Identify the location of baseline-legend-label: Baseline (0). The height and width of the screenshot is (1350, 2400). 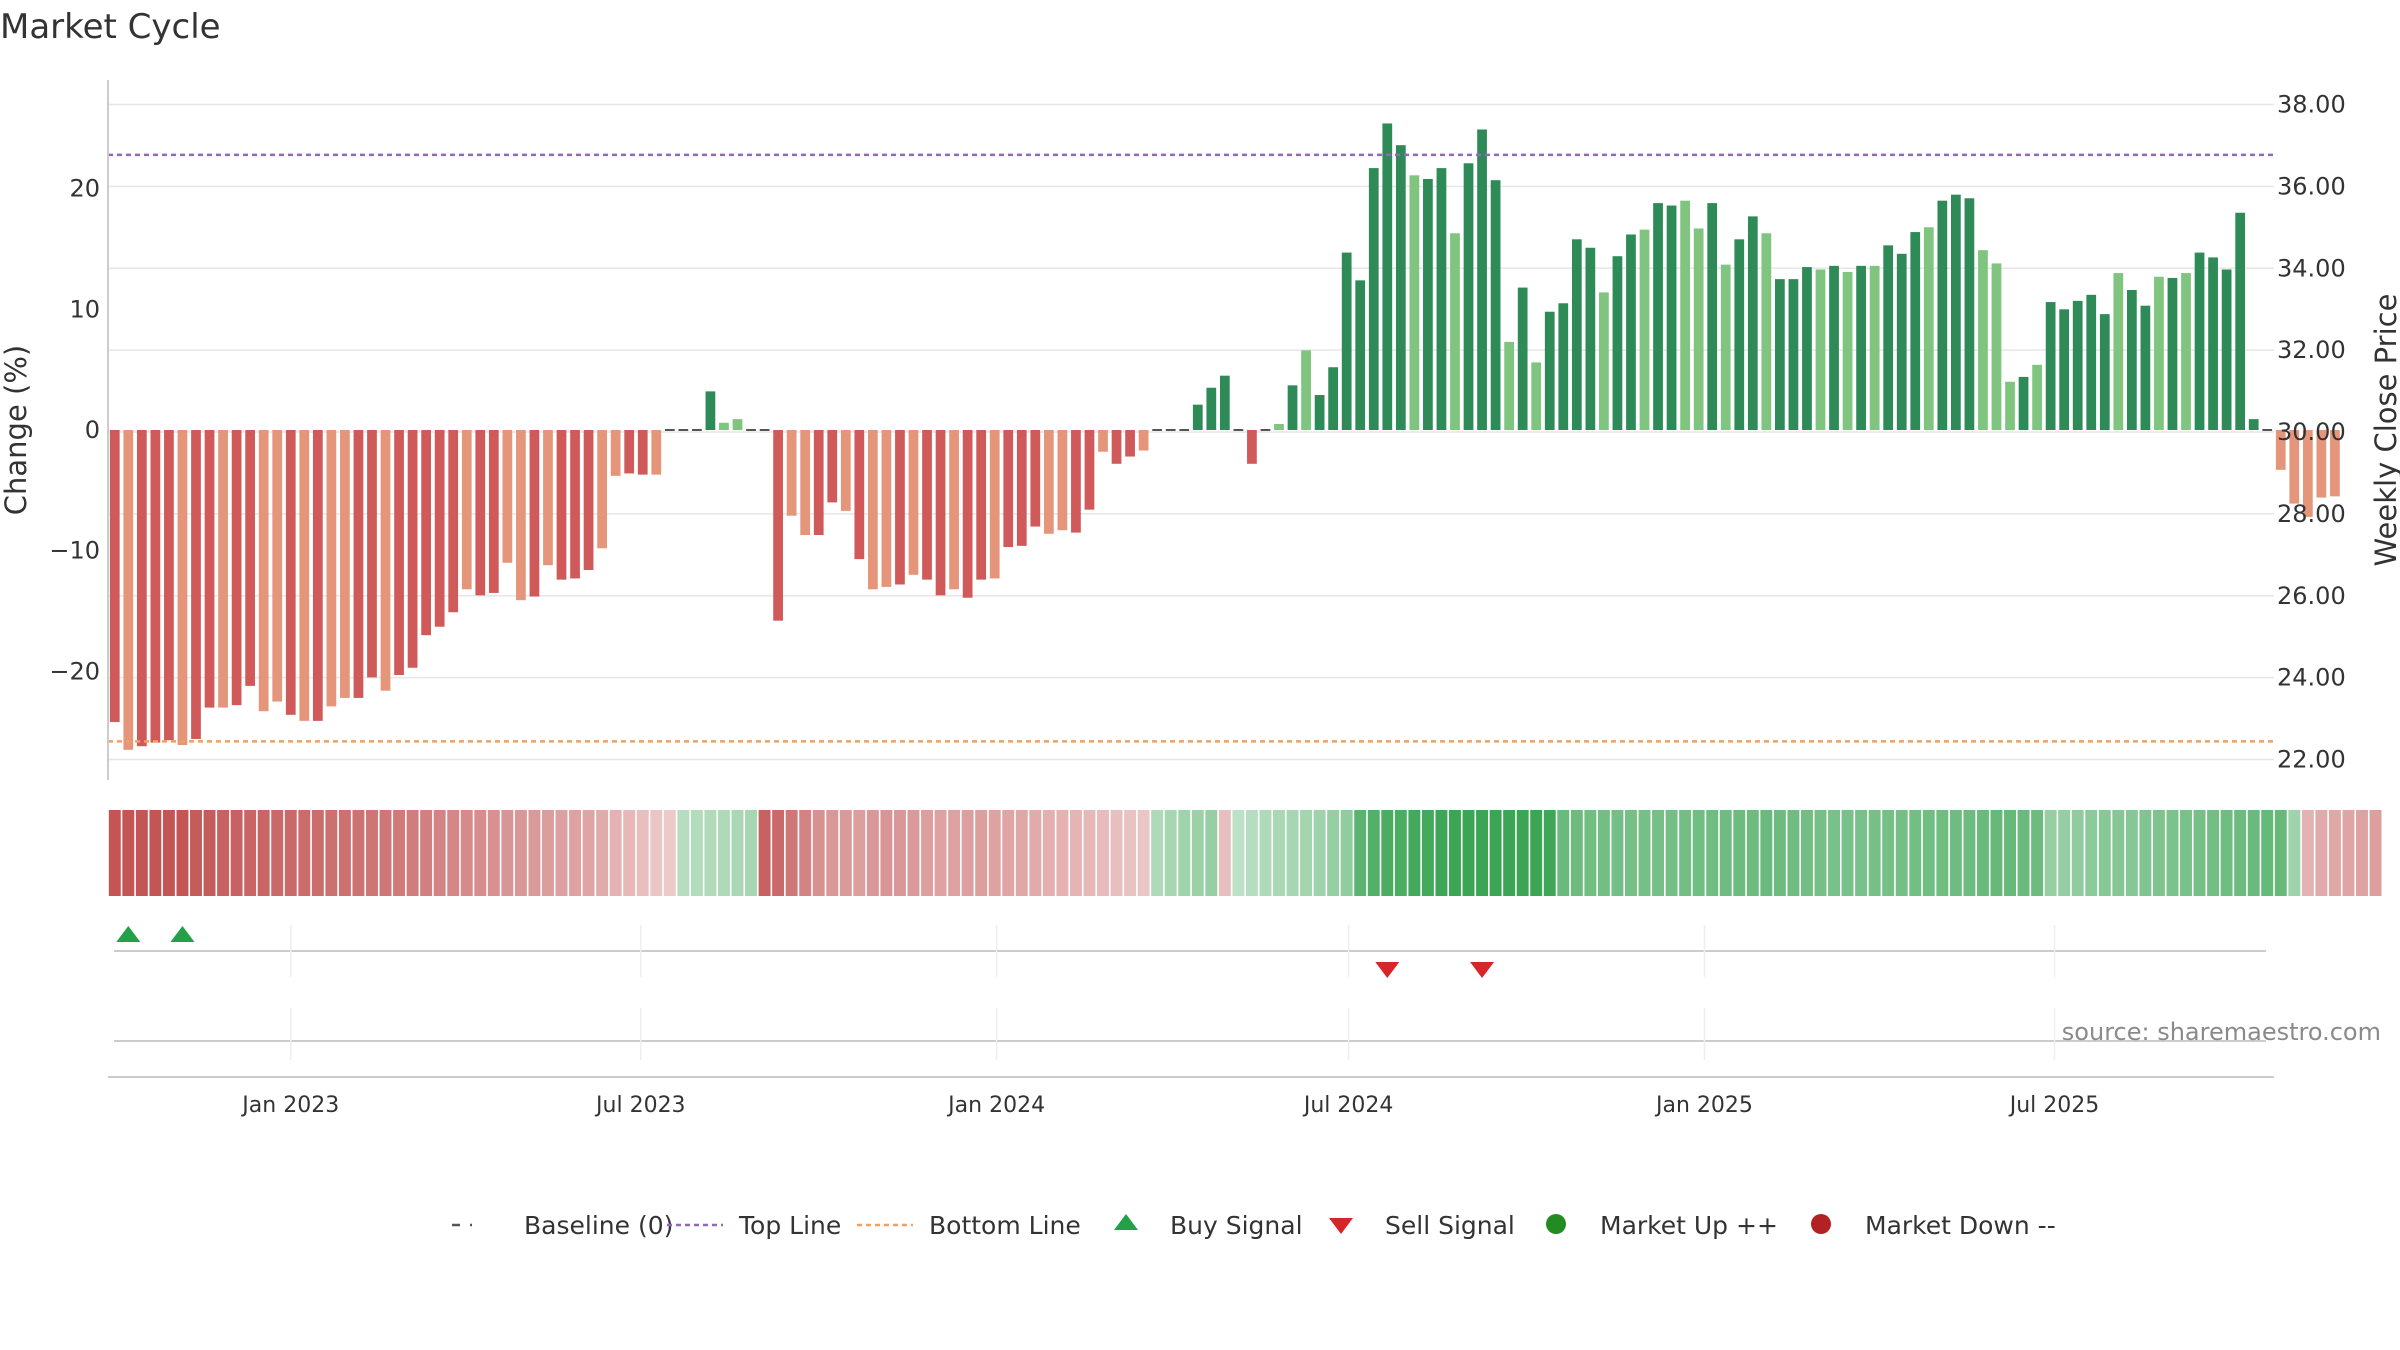
(598, 1225).